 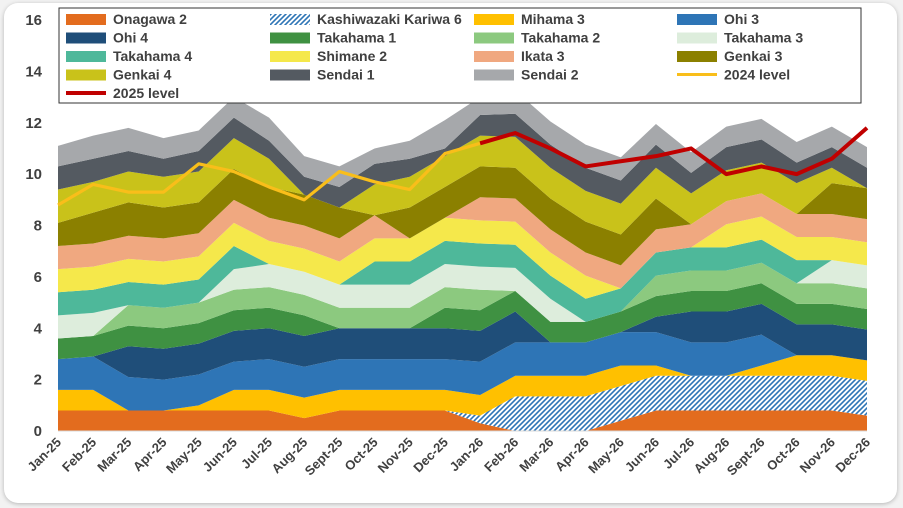 I want to click on legend-item-sendai-1: Sendai 1, so click(x=322, y=75).